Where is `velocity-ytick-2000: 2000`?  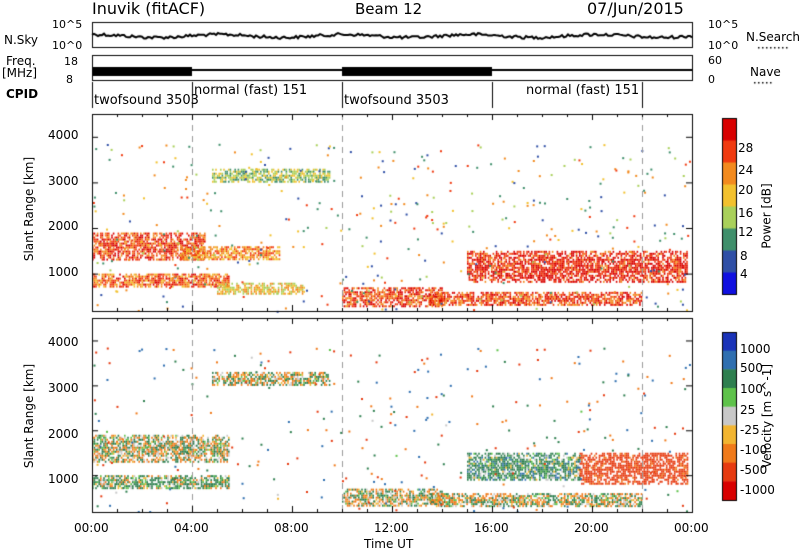
velocity-ytick-2000: 2000 is located at coordinates (63, 434).